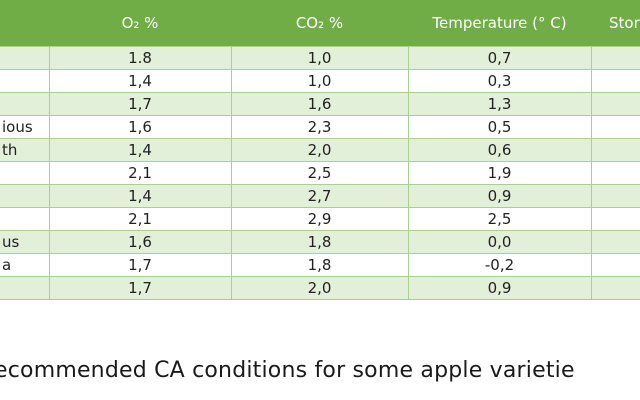  Describe the element at coordinates (139, 58) in the screenshot. I see `cell-o2: 1.8` at that location.